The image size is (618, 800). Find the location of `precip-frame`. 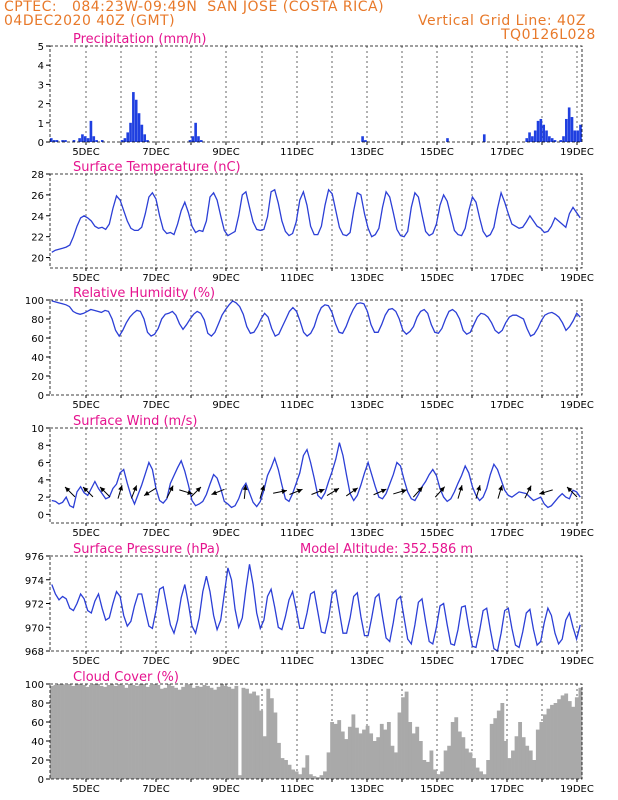

precip-frame is located at coordinates (316, 94).